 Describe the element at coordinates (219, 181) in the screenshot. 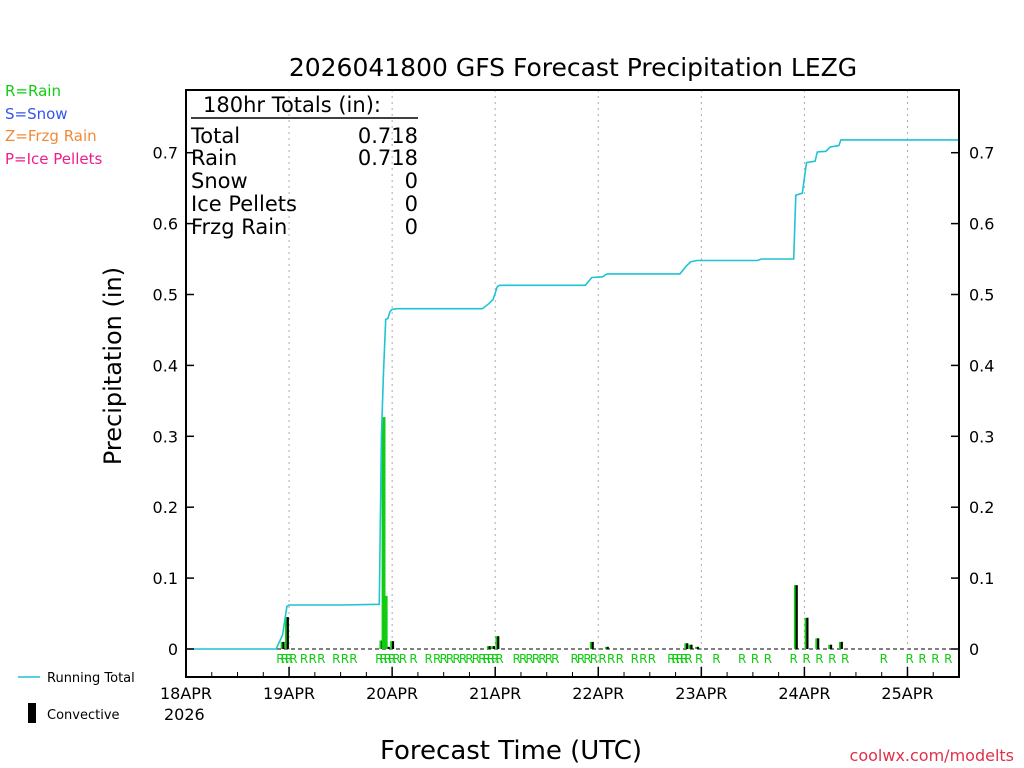

I see `totals-label-snow: Snow` at that location.